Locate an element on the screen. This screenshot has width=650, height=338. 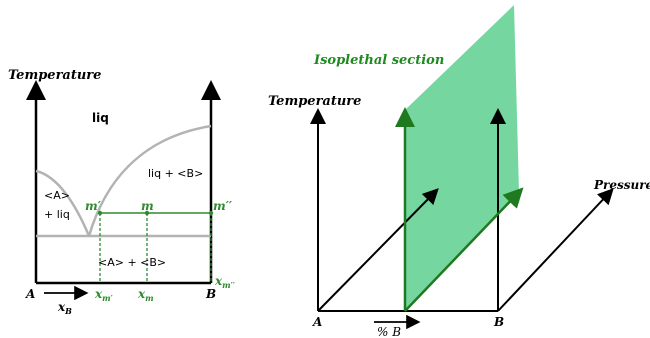
x-m-prime-label: xm′ is located at coordinates (104, 295).